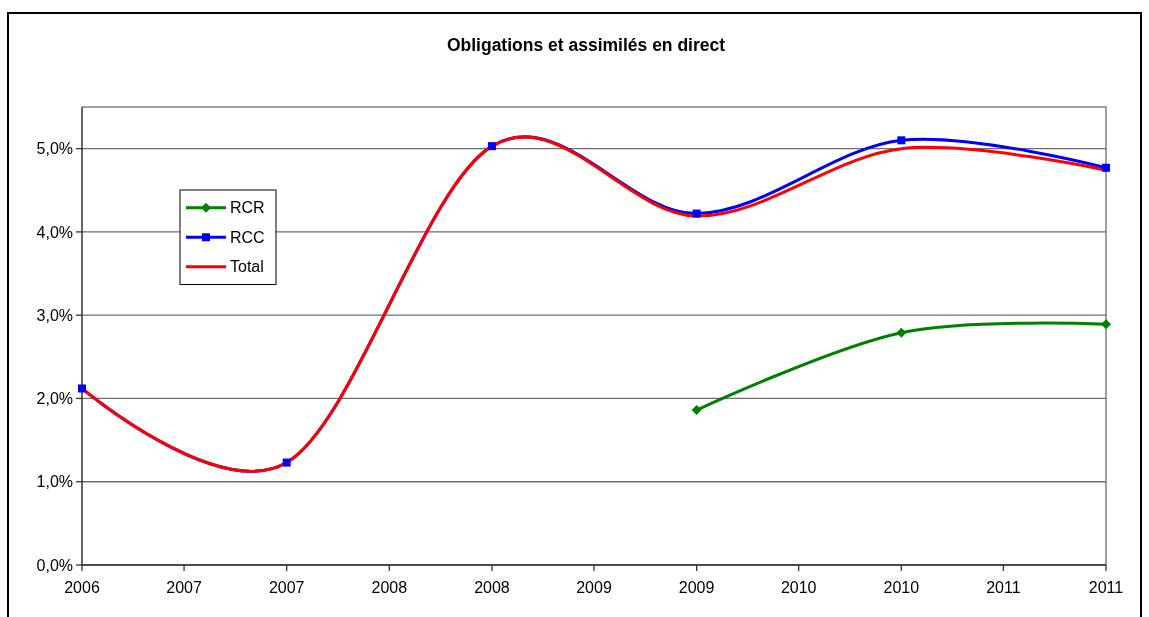 Image resolution: width=1149 pixels, height=617 pixels. I want to click on legend-label: Total, so click(247, 267).